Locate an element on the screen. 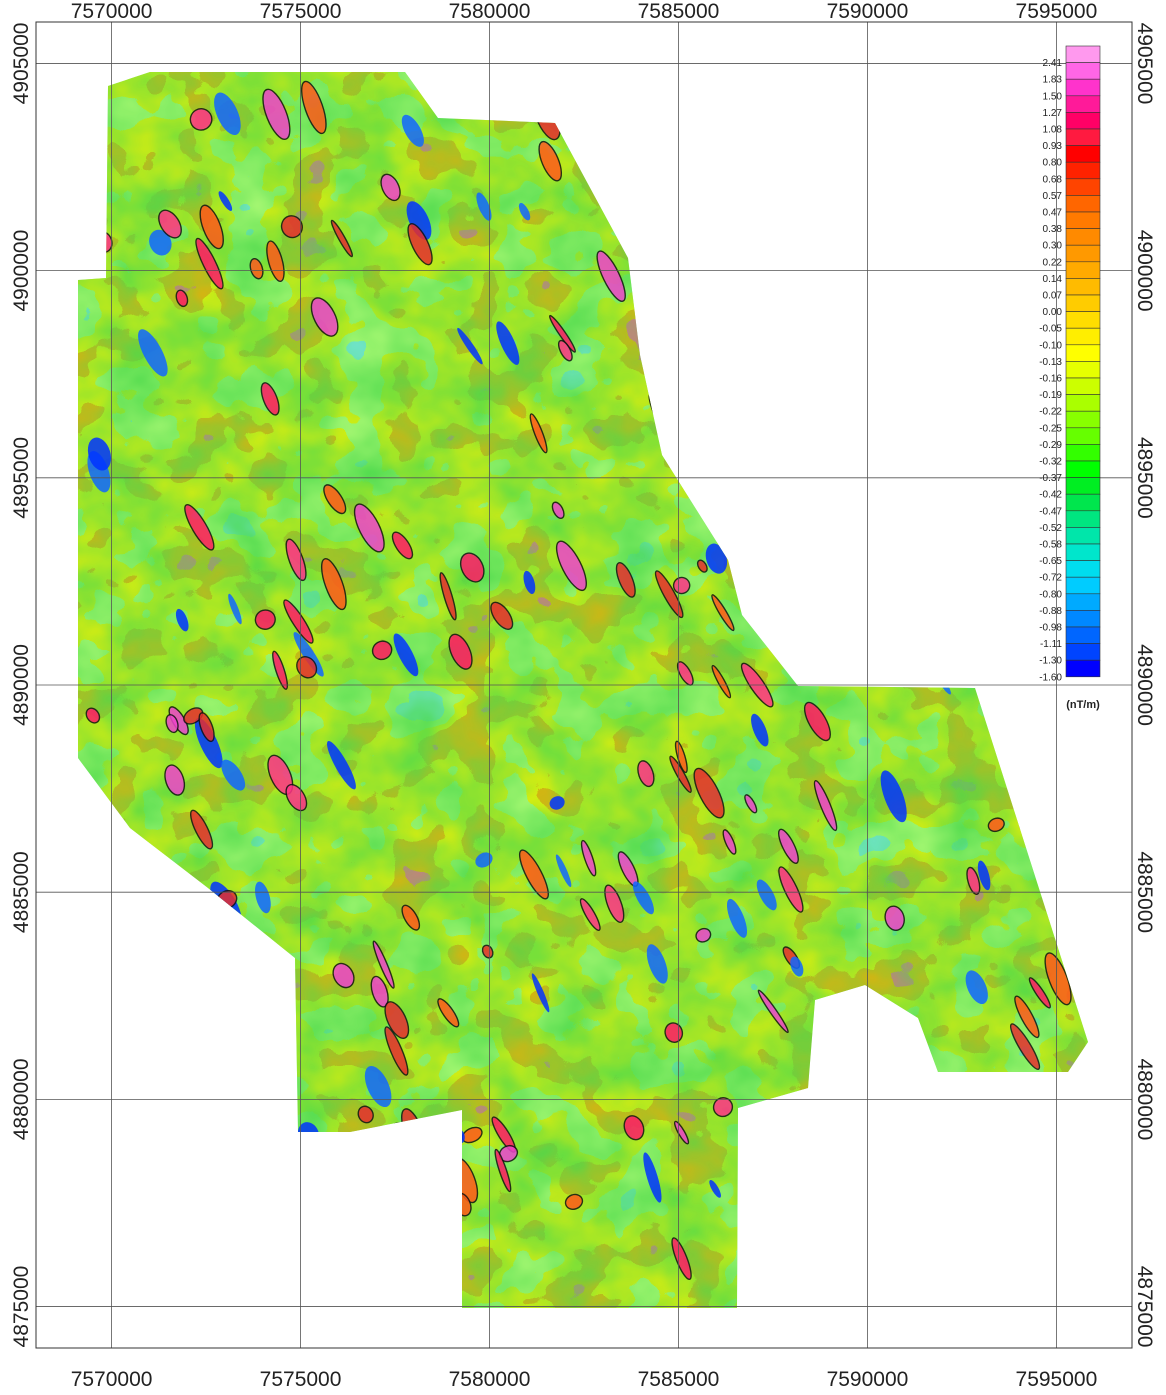  legend-label: -0.10 is located at coordinates (1050, 345).